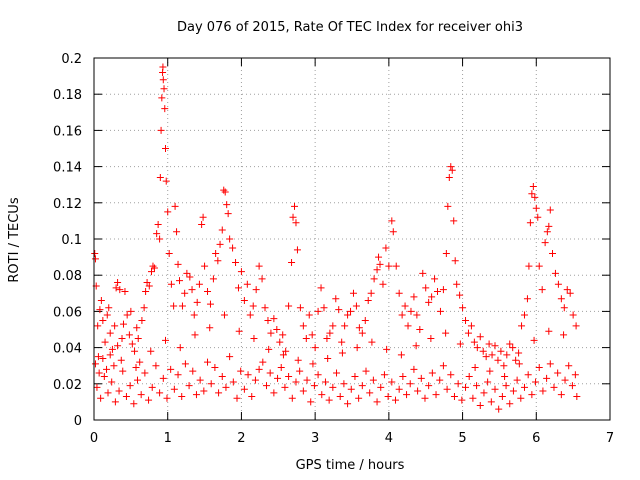  What do you see at coordinates (67, 312) in the screenshot?
I see `y-tick-label: 0.06` at bounding box center [67, 312].